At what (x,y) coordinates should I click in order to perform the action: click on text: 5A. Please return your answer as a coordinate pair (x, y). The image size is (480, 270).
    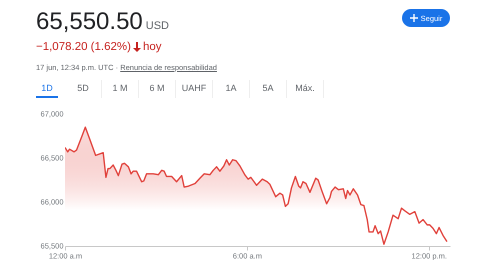
    Looking at the image, I should click on (268, 89).